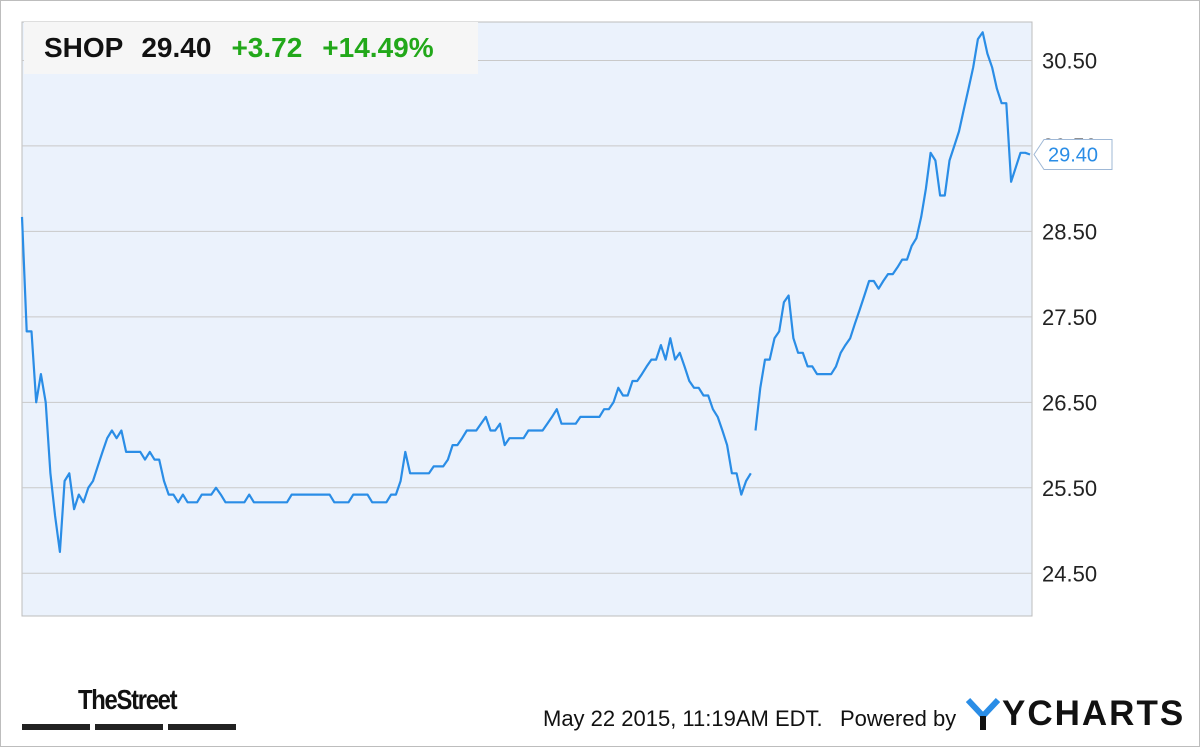 The width and height of the screenshot is (1200, 747). I want to click on y-tick-label: 28.50, so click(1069, 231).